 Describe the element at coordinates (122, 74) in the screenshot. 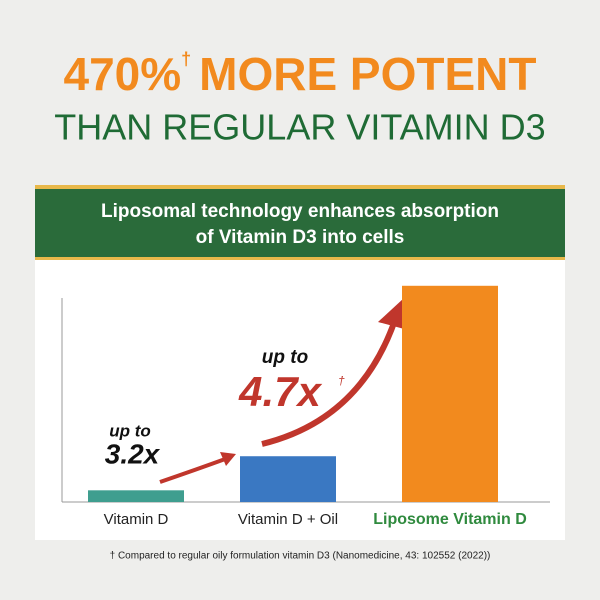

I see `headline-number: 470%` at that location.